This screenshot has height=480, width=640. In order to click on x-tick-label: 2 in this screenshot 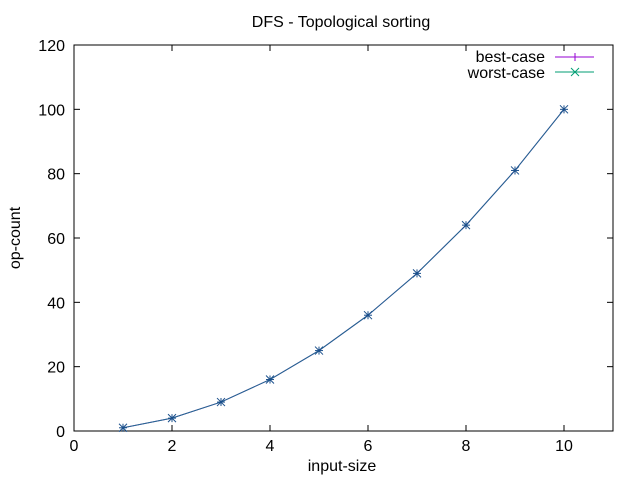, I will do `click(172, 446)`.